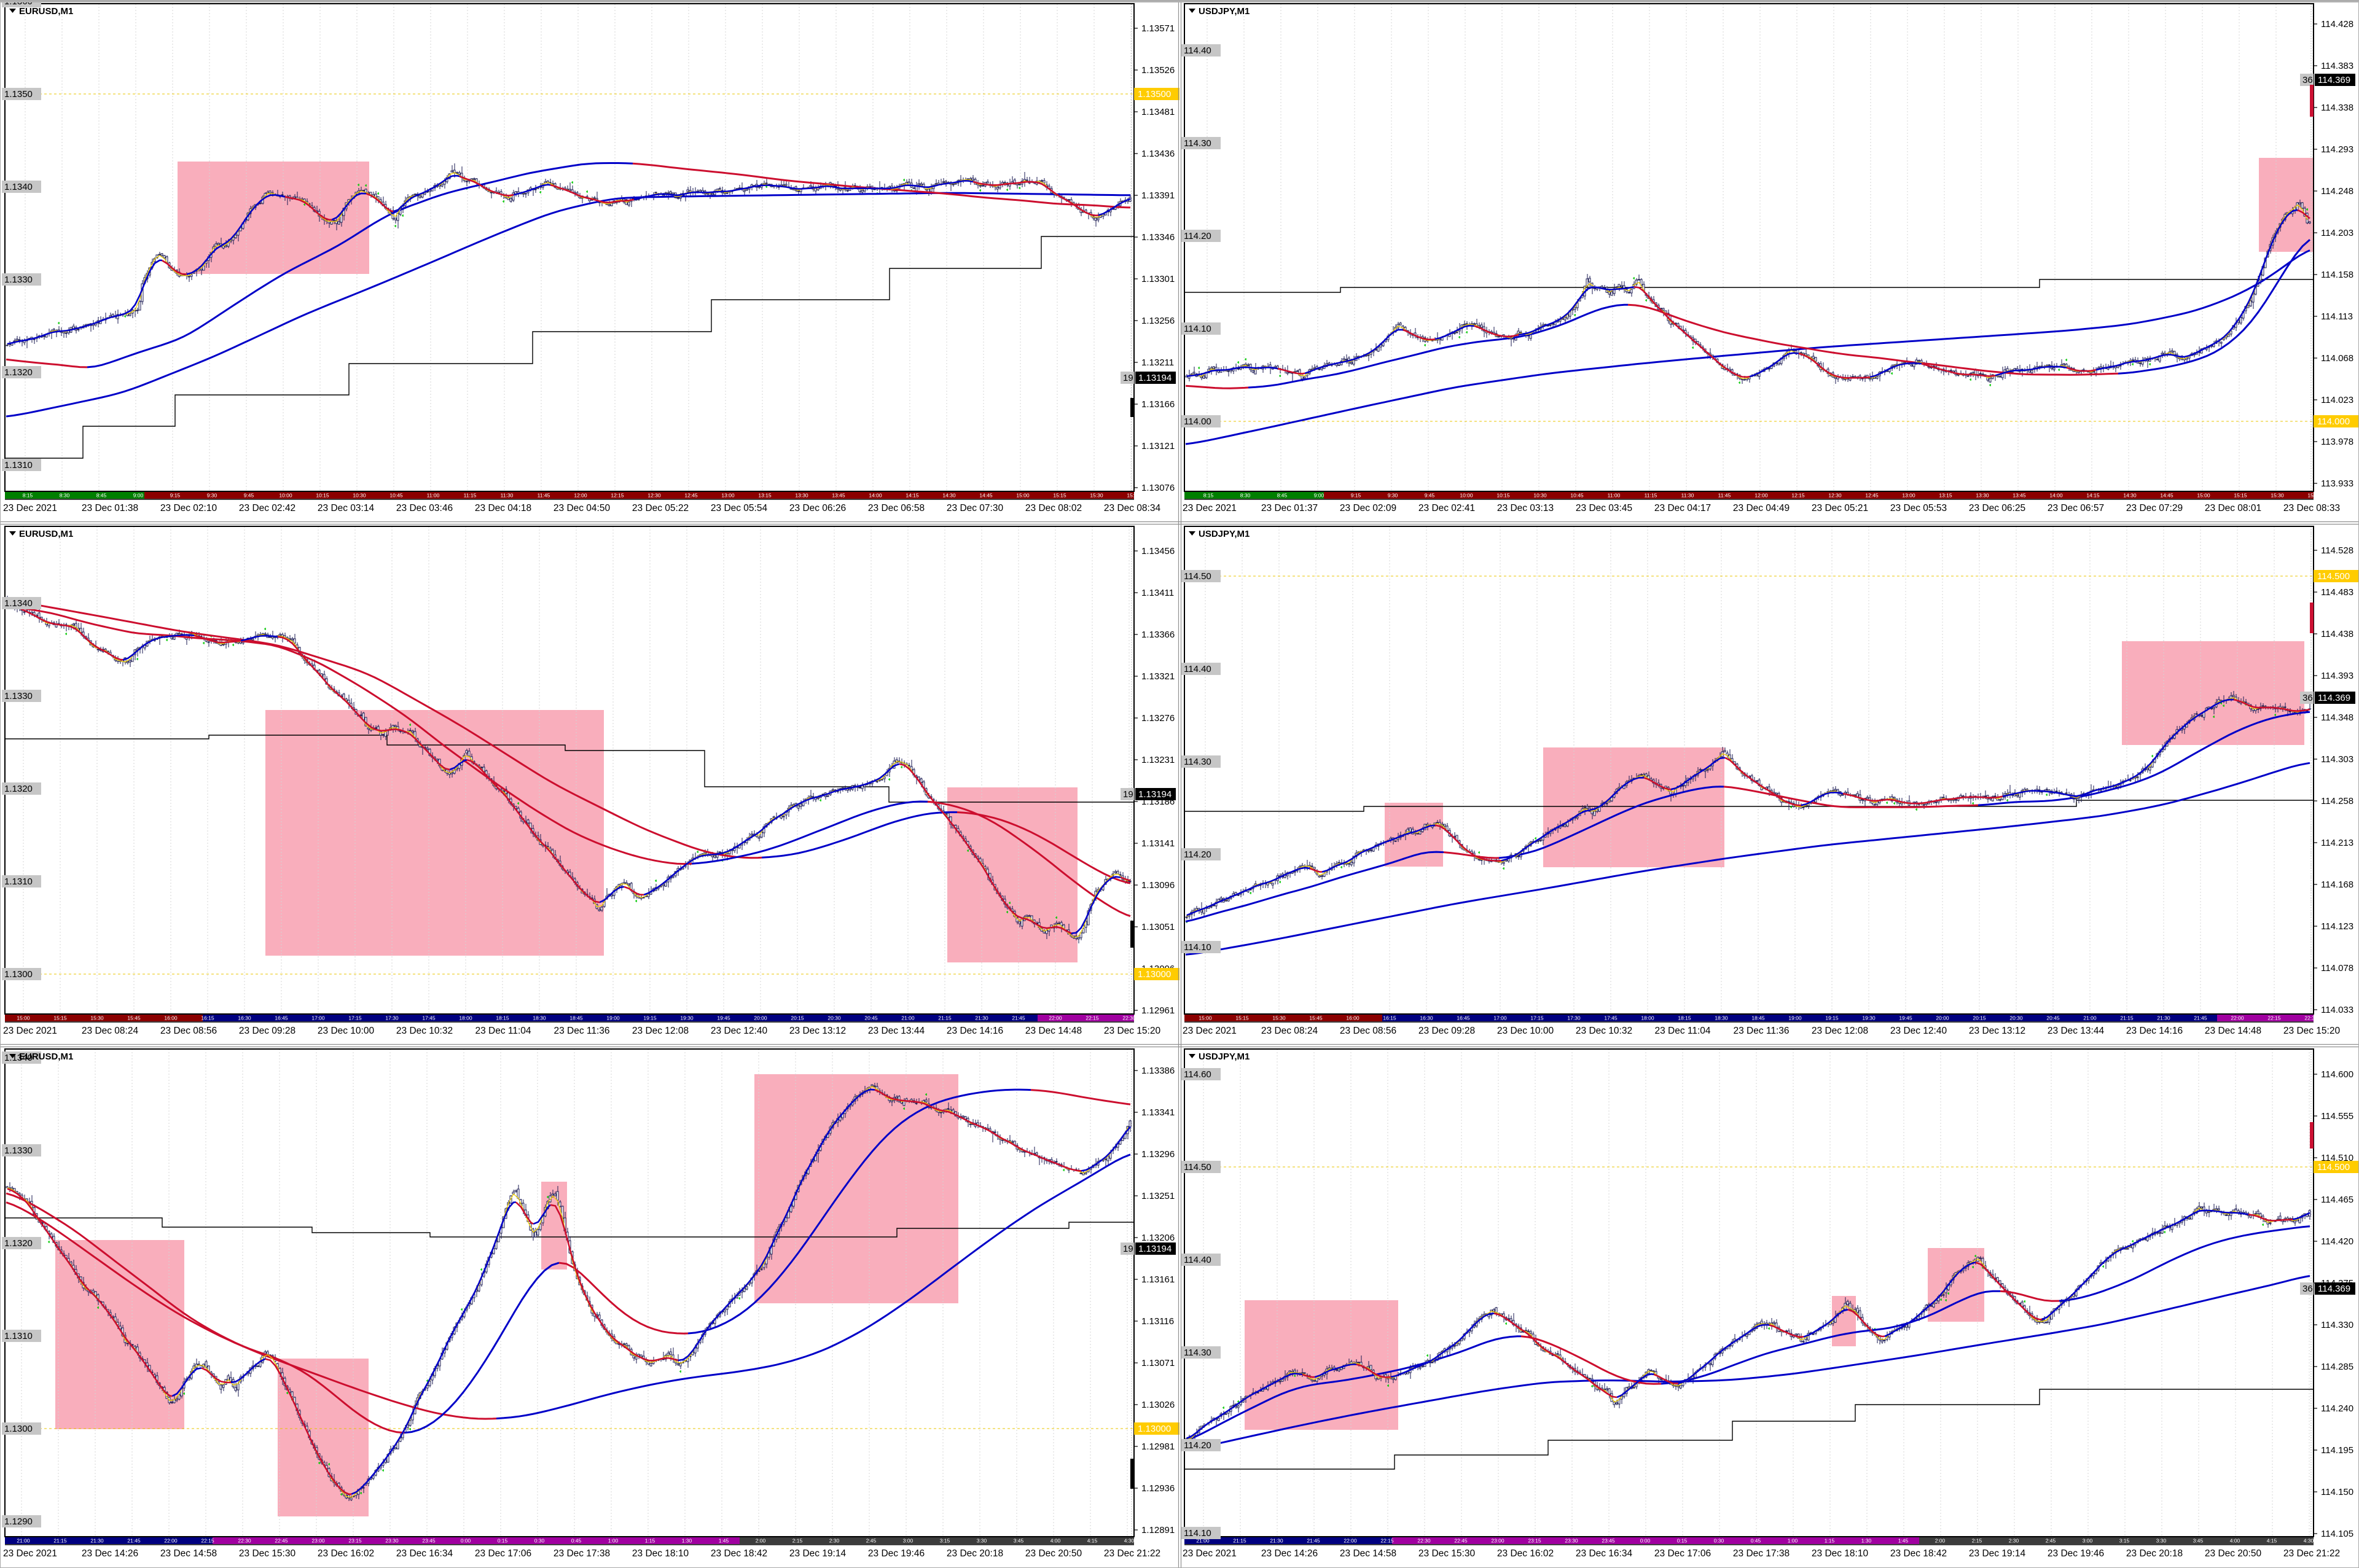 The image size is (2359, 1568). What do you see at coordinates (839, 496) in the screenshot?
I see `svg-text: 13:45` at bounding box center [839, 496].